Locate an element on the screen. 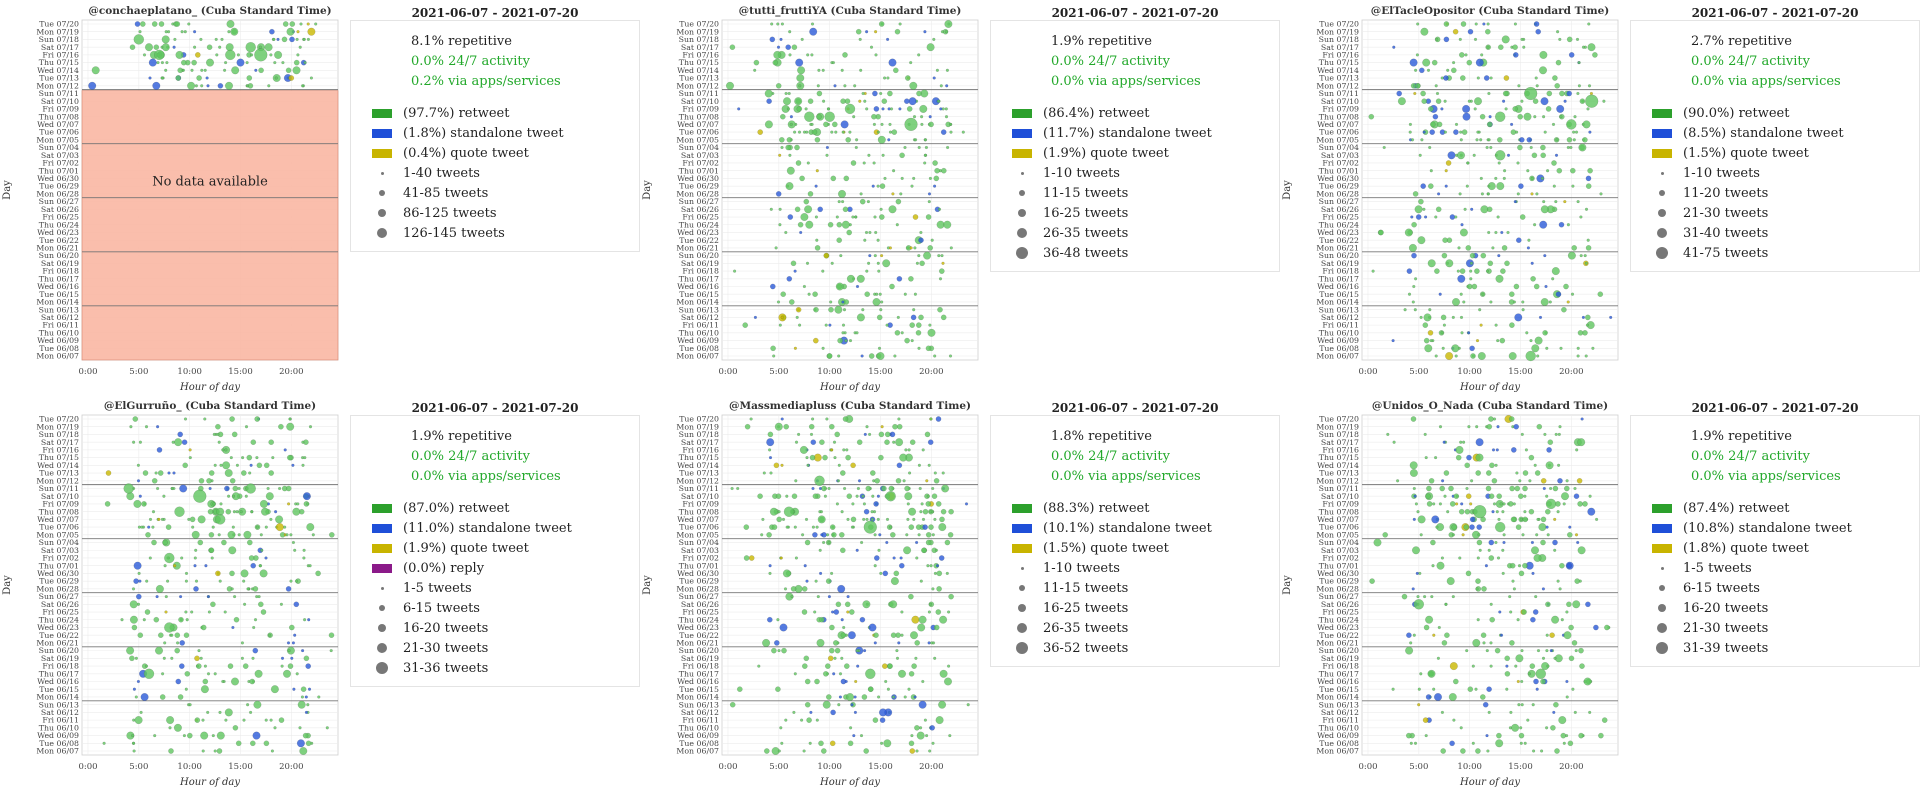 The image size is (1920, 791). legend-size-marker is located at coordinates (382, 588).